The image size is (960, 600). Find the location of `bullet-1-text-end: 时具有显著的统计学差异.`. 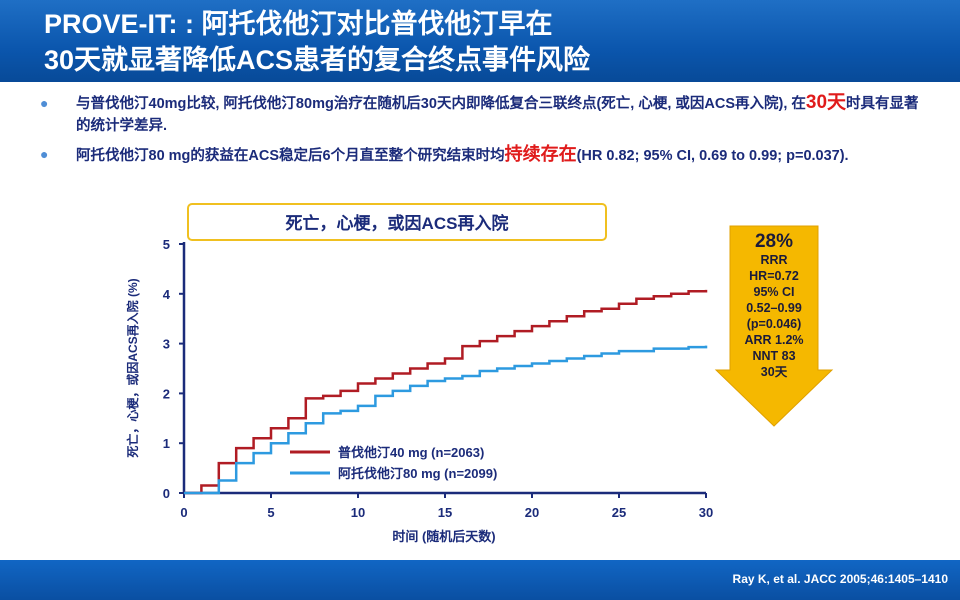

bullet-1-text-end: 时具有显著的统计学差异. is located at coordinates (497, 115).